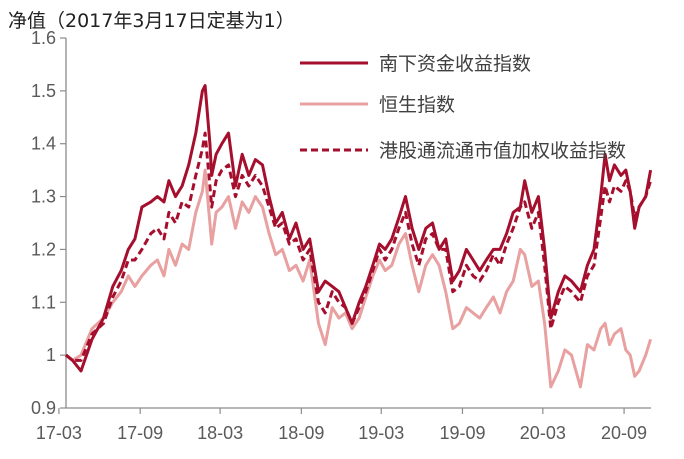 The height and width of the screenshot is (459, 684). I want to click on x-tick-label: 20-03, so click(543, 433).